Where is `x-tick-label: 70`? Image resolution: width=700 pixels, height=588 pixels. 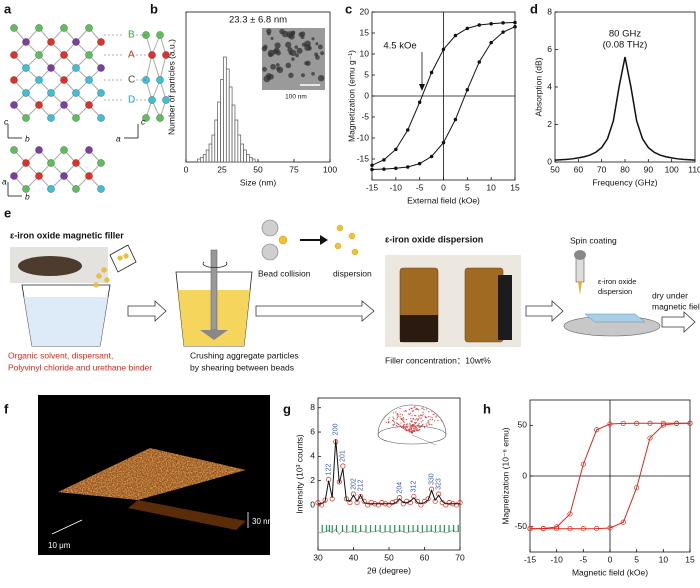
x-tick-label: 70 is located at coordinates (602, 169).